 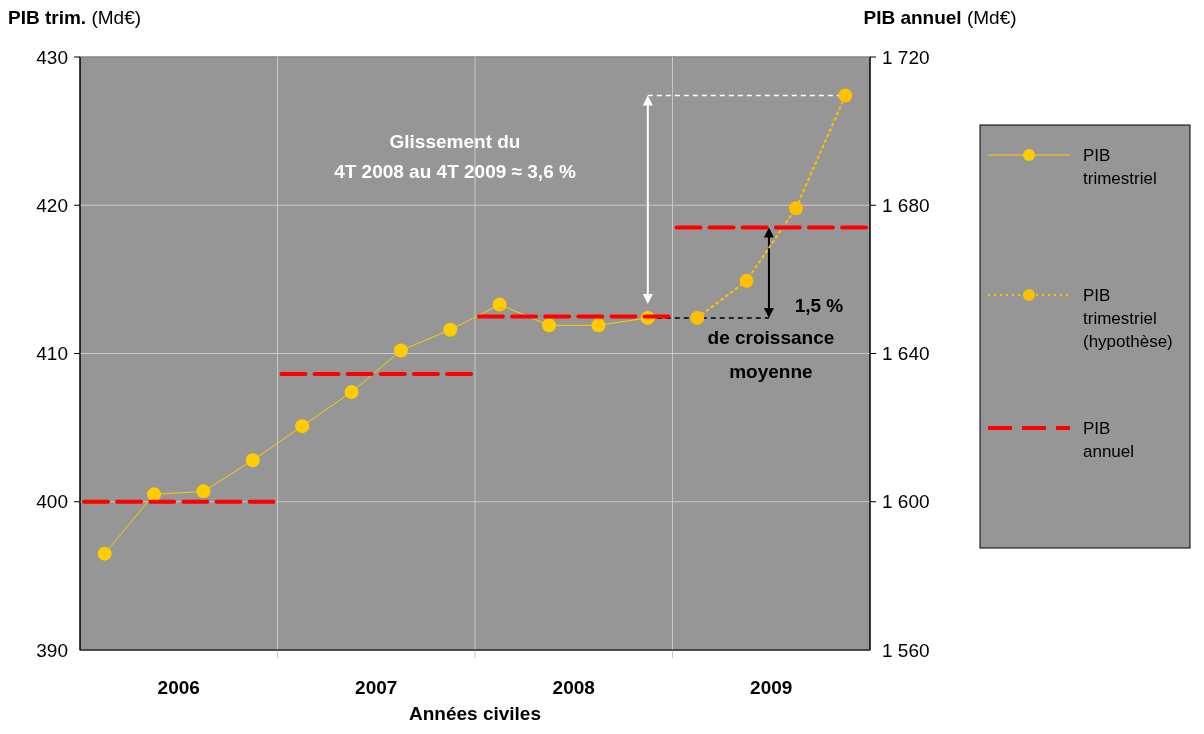 I want to click on y-tick-label: 420, so click(x=52, y=205).